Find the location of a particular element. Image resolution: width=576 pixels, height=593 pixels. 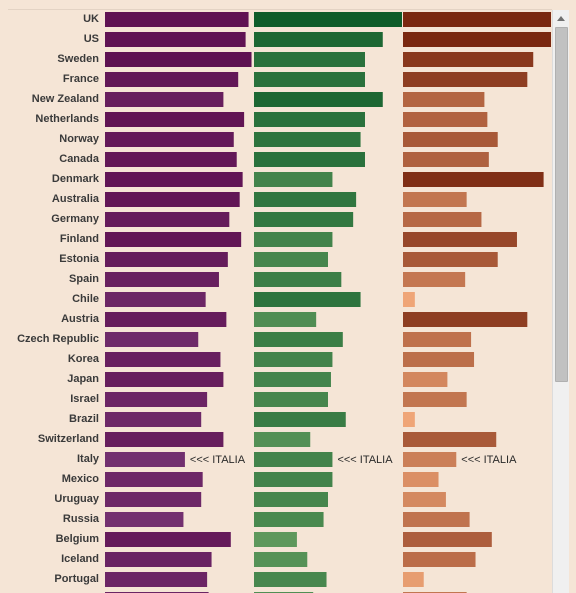

chevron-up-icon is located at coordinates (561, 18).